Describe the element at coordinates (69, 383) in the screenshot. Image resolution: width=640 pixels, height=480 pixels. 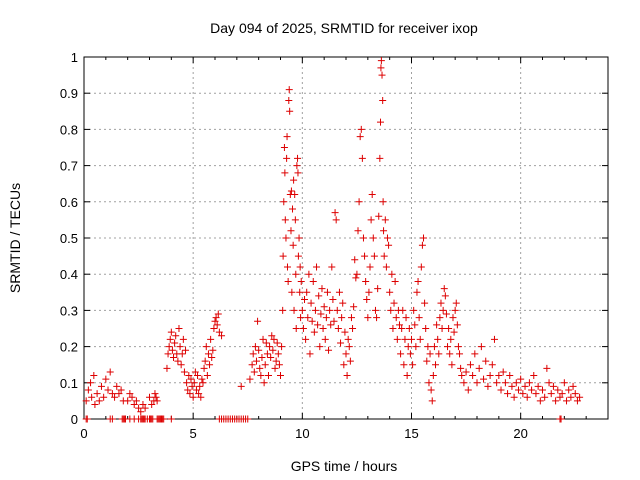
I see `y-tick-label: 0.1` at that location.